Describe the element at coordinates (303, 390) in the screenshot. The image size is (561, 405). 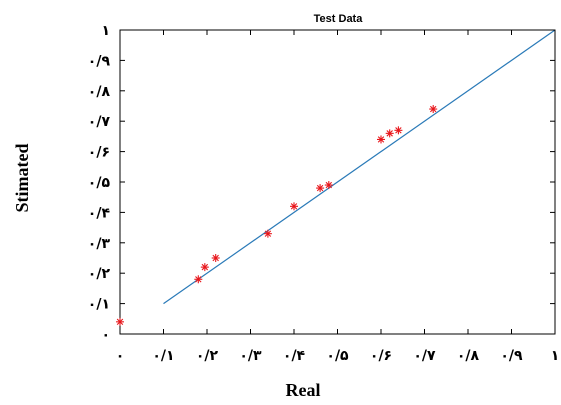
I see `x-axis-title: Real` at that location.